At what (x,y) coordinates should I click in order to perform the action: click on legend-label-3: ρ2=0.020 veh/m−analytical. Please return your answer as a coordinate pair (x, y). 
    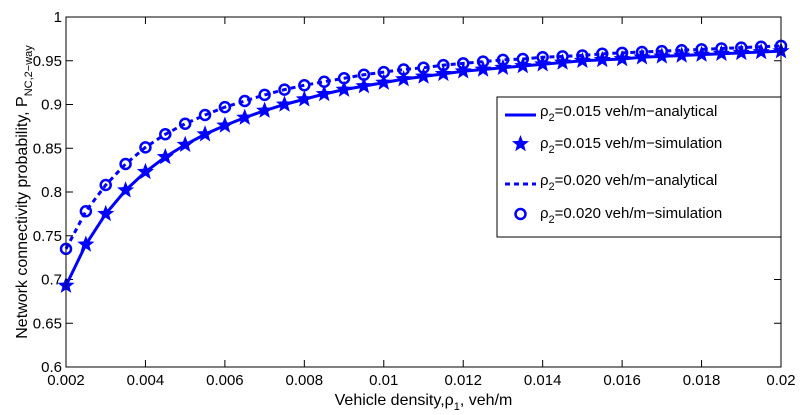
    Looking at the image, I should click on (628, 182).